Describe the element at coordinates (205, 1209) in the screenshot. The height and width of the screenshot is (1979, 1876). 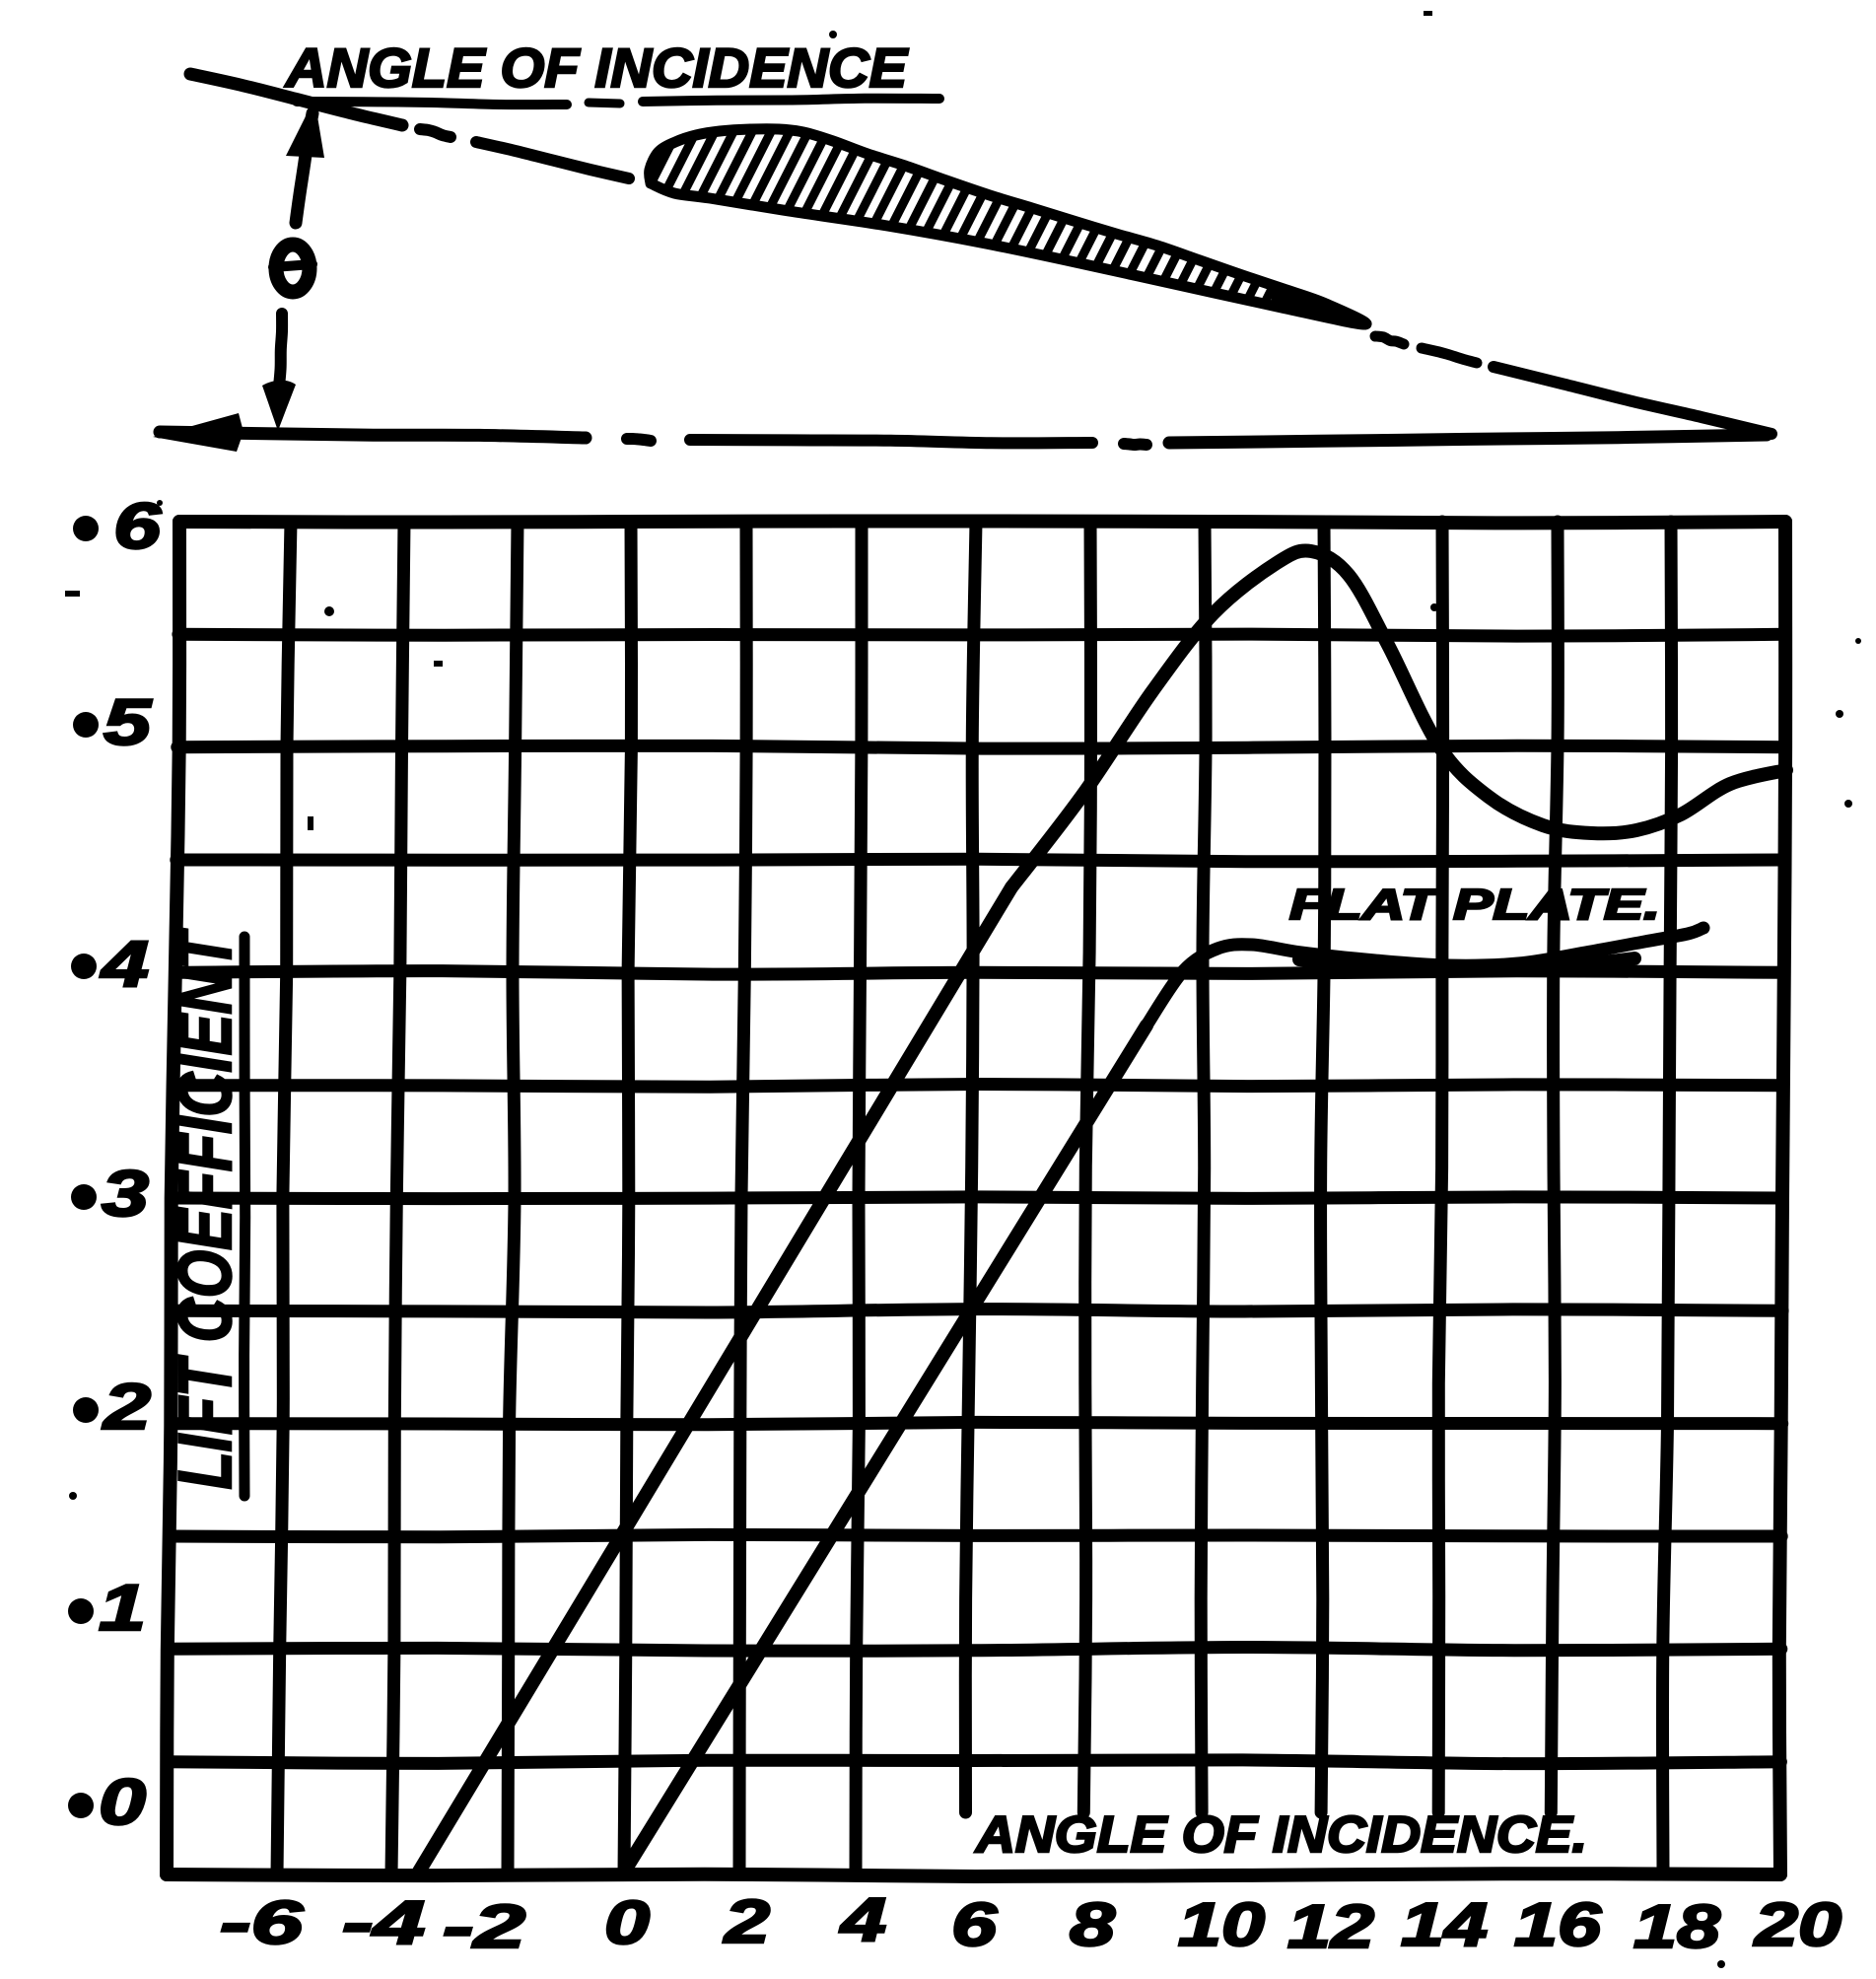
I see `svg-text: LIFT COEFFICIENT` at that location.